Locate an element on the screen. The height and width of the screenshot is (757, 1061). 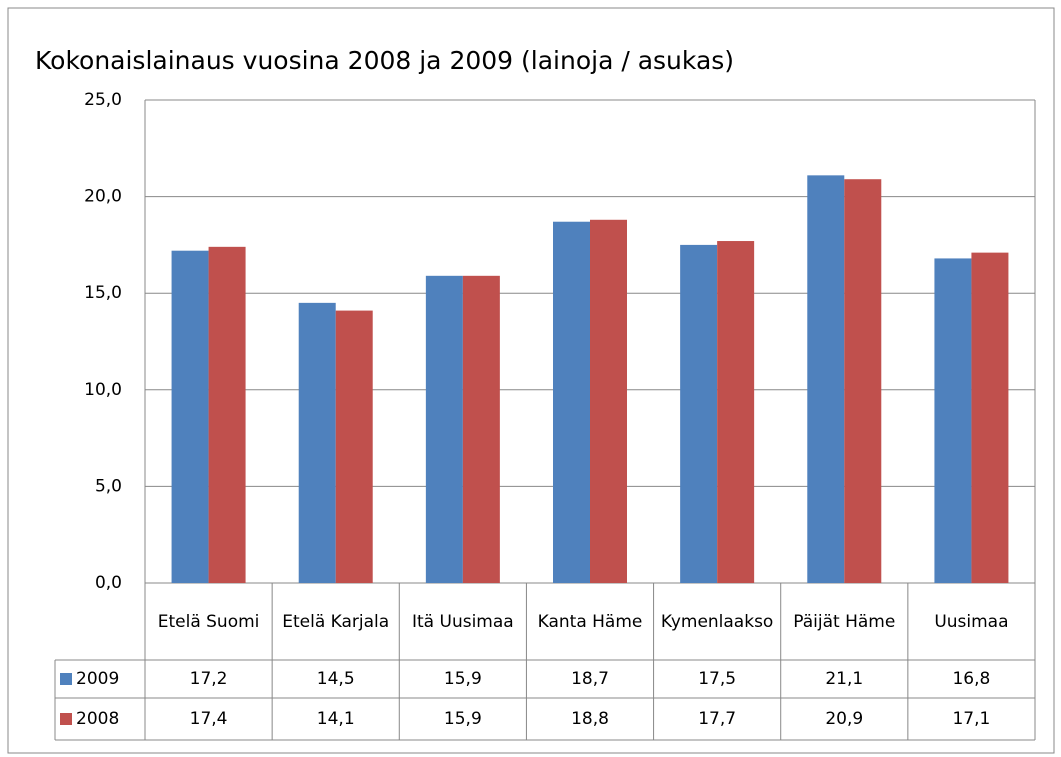
data-table-value: 18,7 is located at coordinates (590, 679).